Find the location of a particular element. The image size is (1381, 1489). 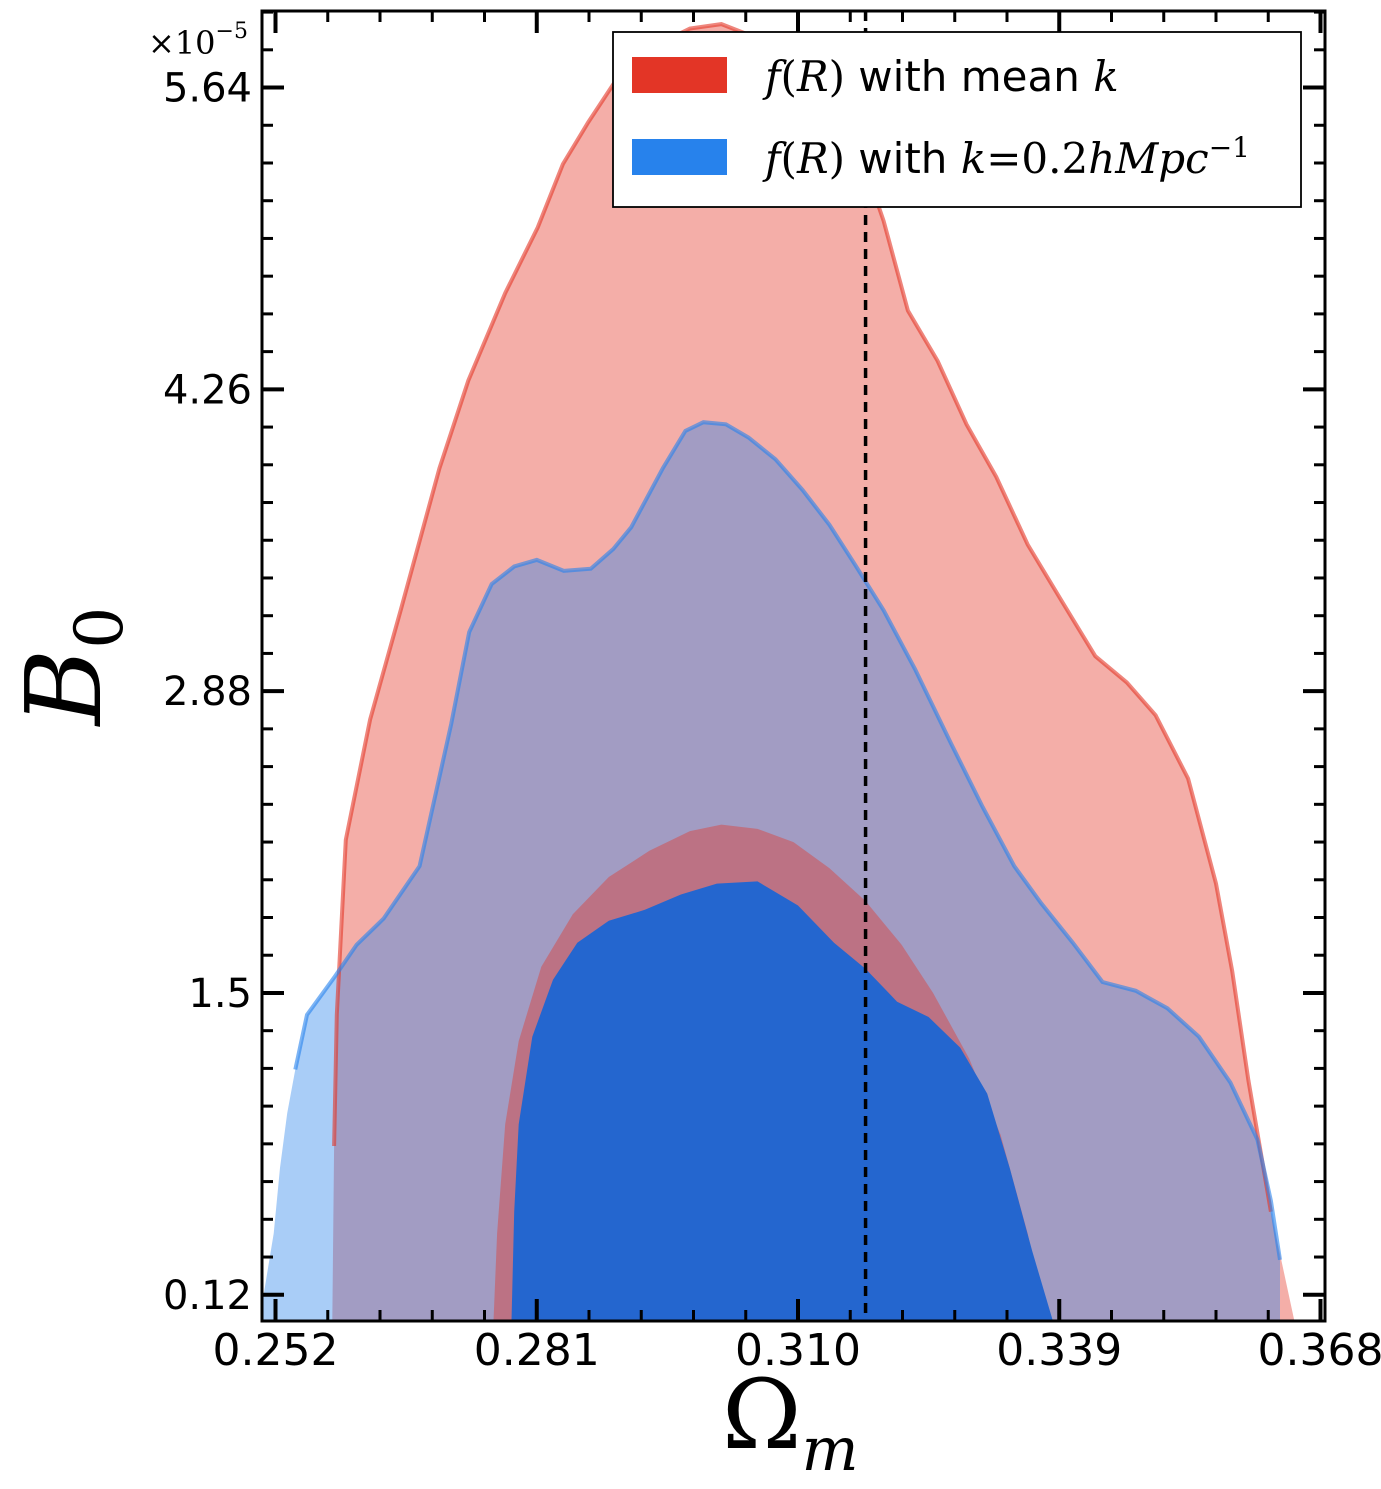

x-tick-label: 0.252 is located at coordinates (276, 1350).